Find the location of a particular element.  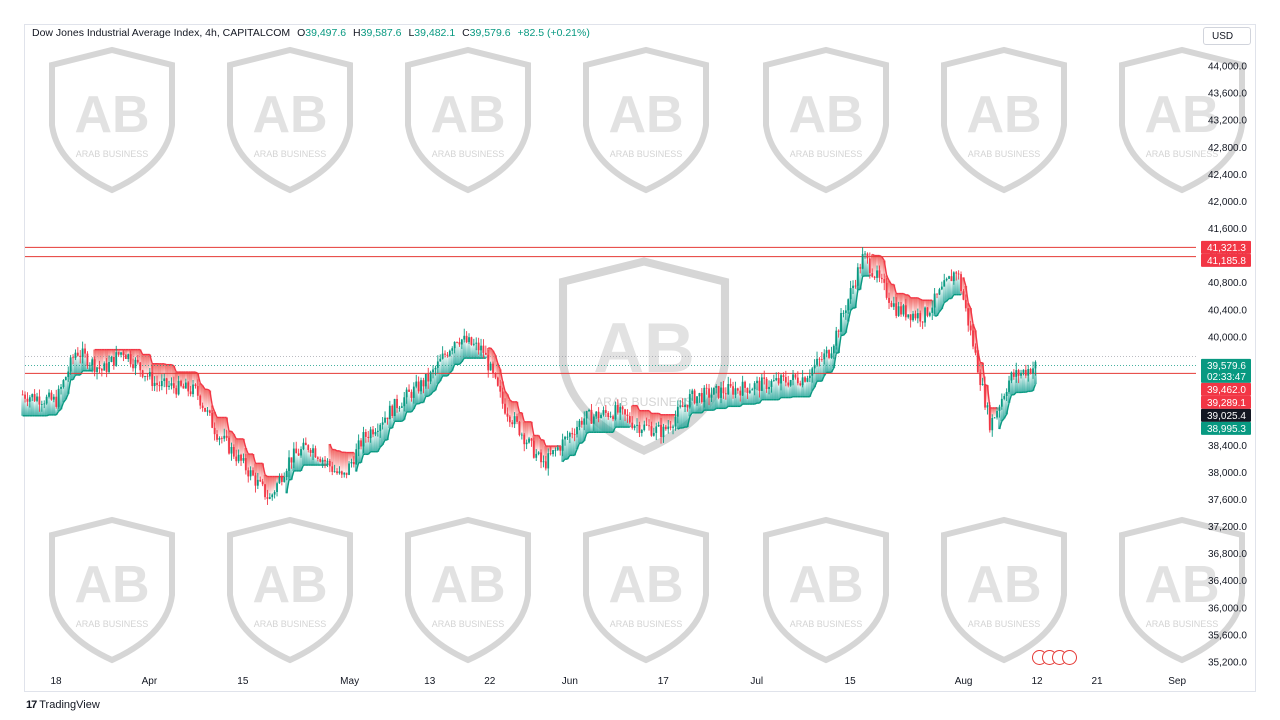

price-label-text: 38,995.3 is located at coordinates (1226, 429).